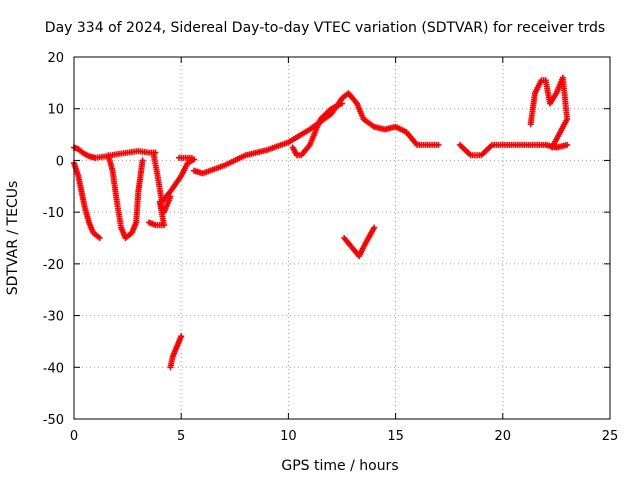 The height and width of the screenshot is (480, 640). What do you see at coordinates (176, 352) in the screenshot?
I see `series-neg-cluster` at bounding box center [176, 352].